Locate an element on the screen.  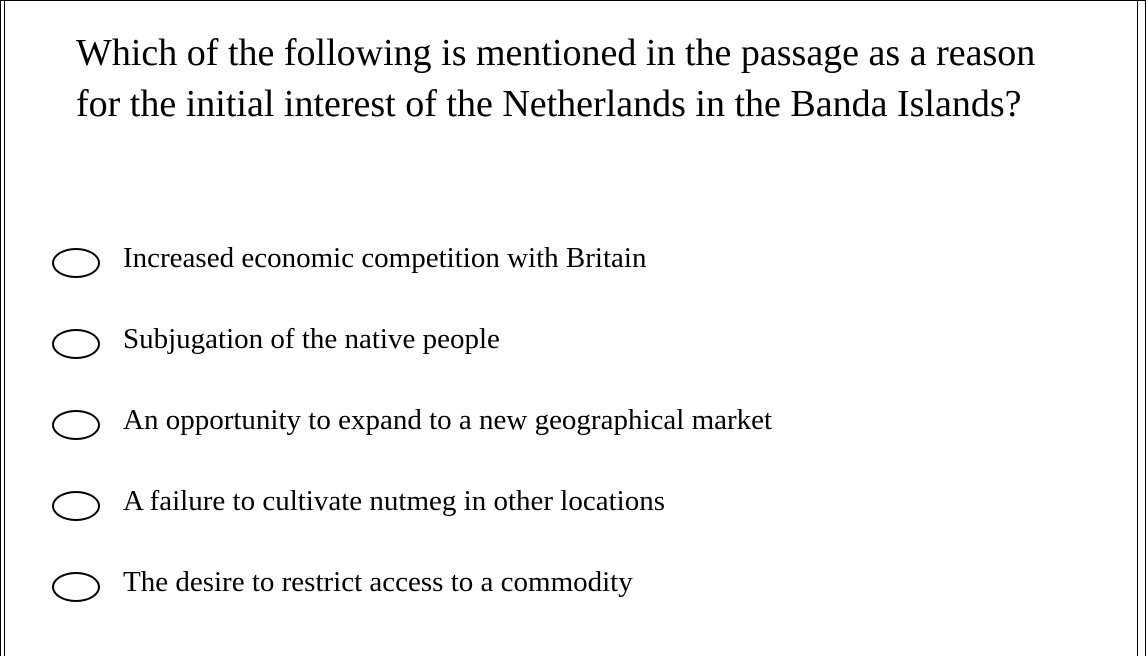
frame-left-border is located at coordinates (2, 328).